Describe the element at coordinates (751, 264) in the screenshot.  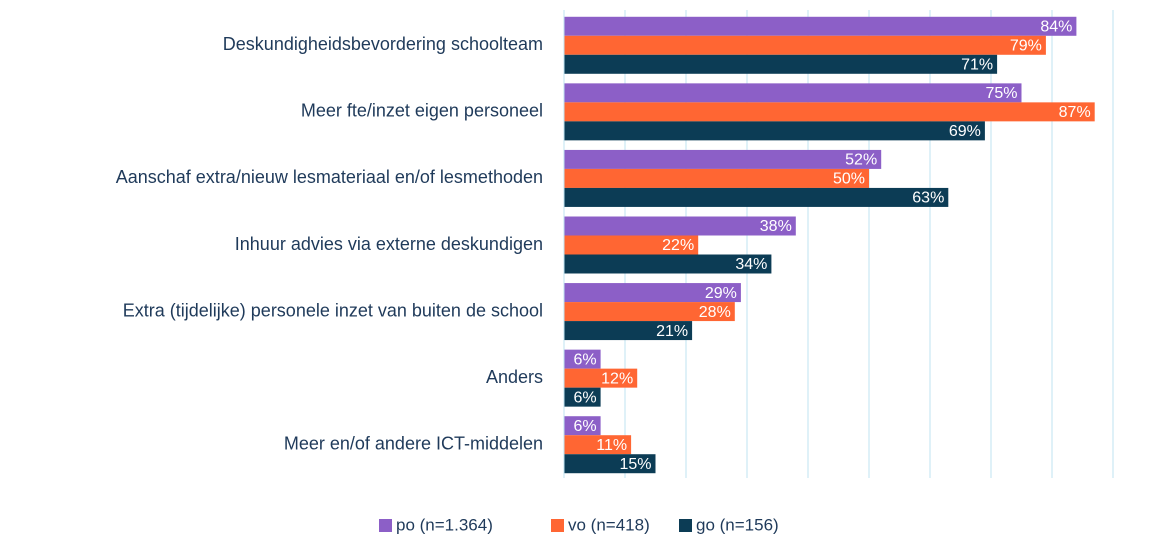
I see `value-label: 34%` at that location.